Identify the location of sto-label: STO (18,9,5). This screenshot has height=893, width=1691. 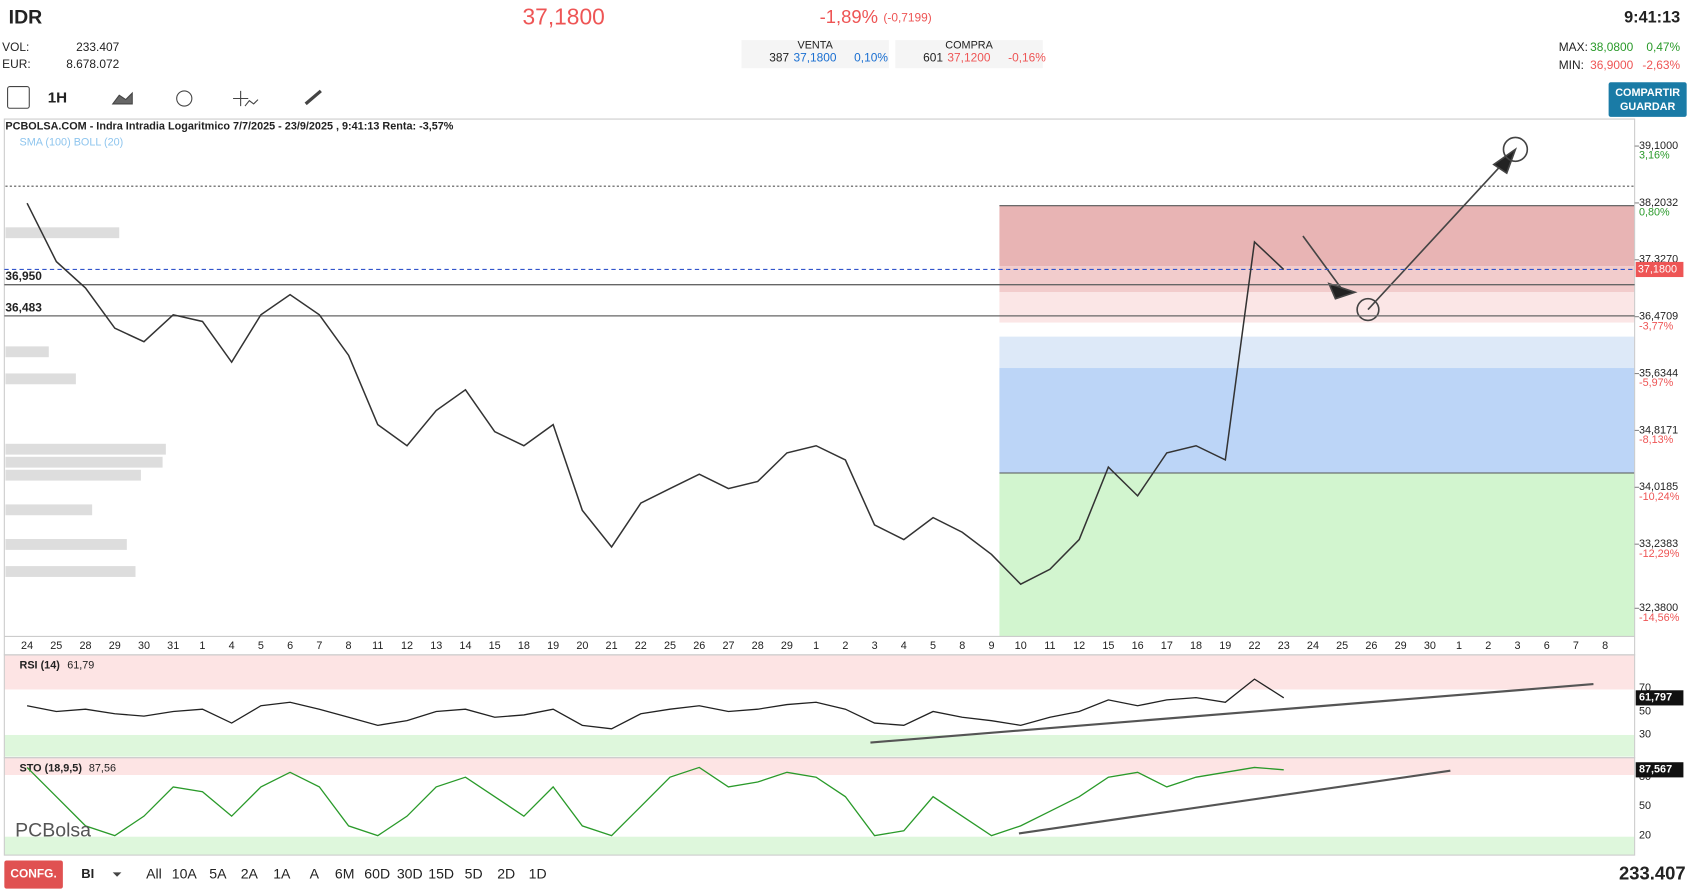
(51, 768).